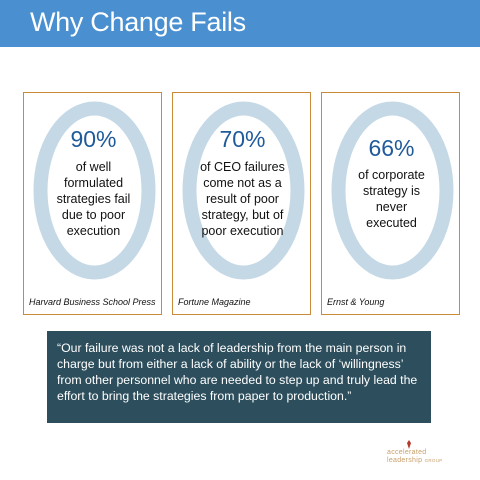  I want to click on header-bar: Why Change Fails, so click(240, 23).